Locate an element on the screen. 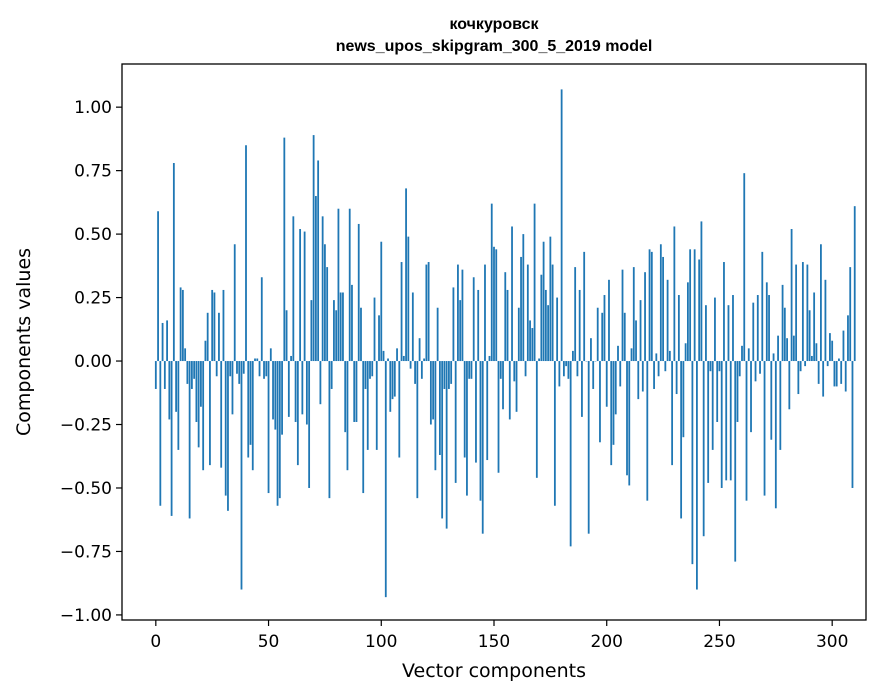 The image size is (880, 696). x-tick-label: 0 is located at coordinates (155, 642).